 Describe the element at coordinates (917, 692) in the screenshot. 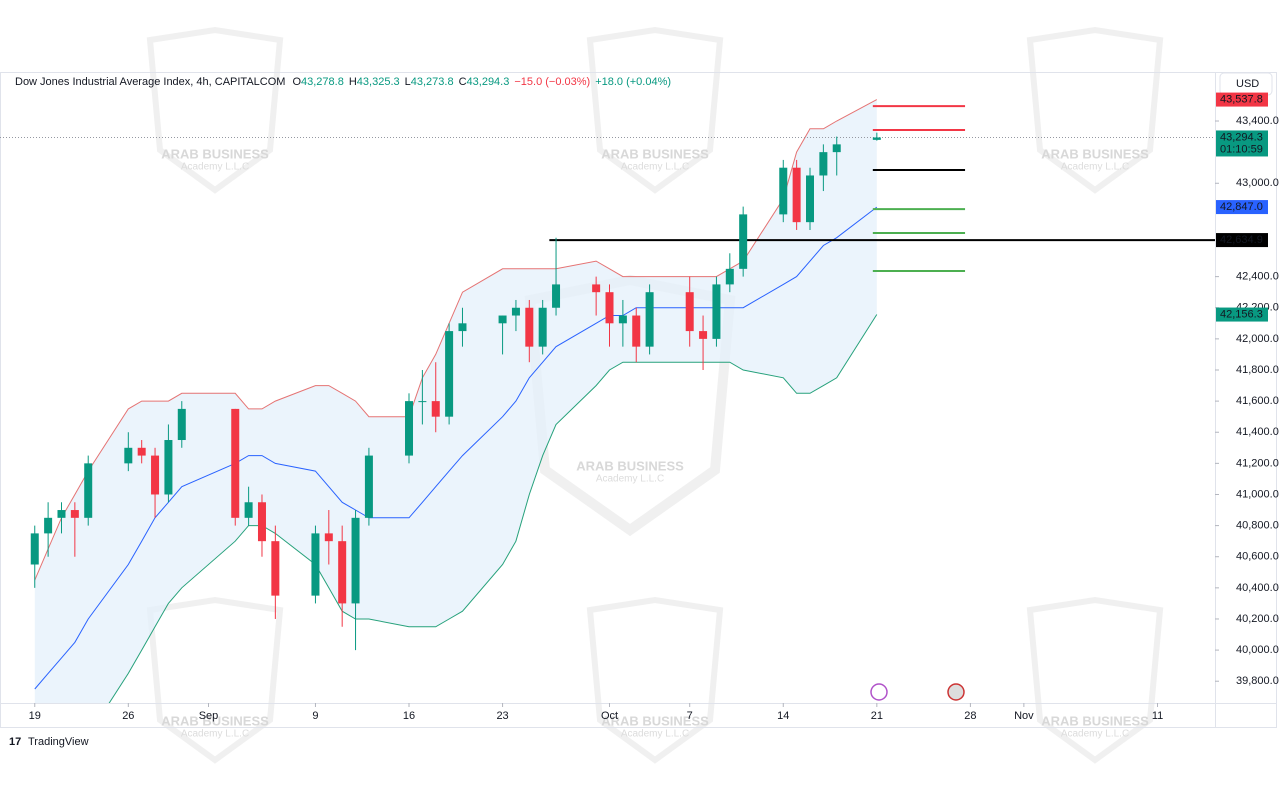

I see `events` at that location.